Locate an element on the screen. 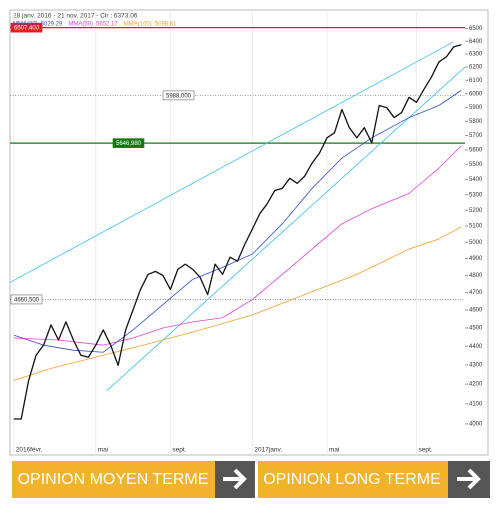  button-medium-term: OPINION MOYEN TERME is located at coordinates (133, 479).